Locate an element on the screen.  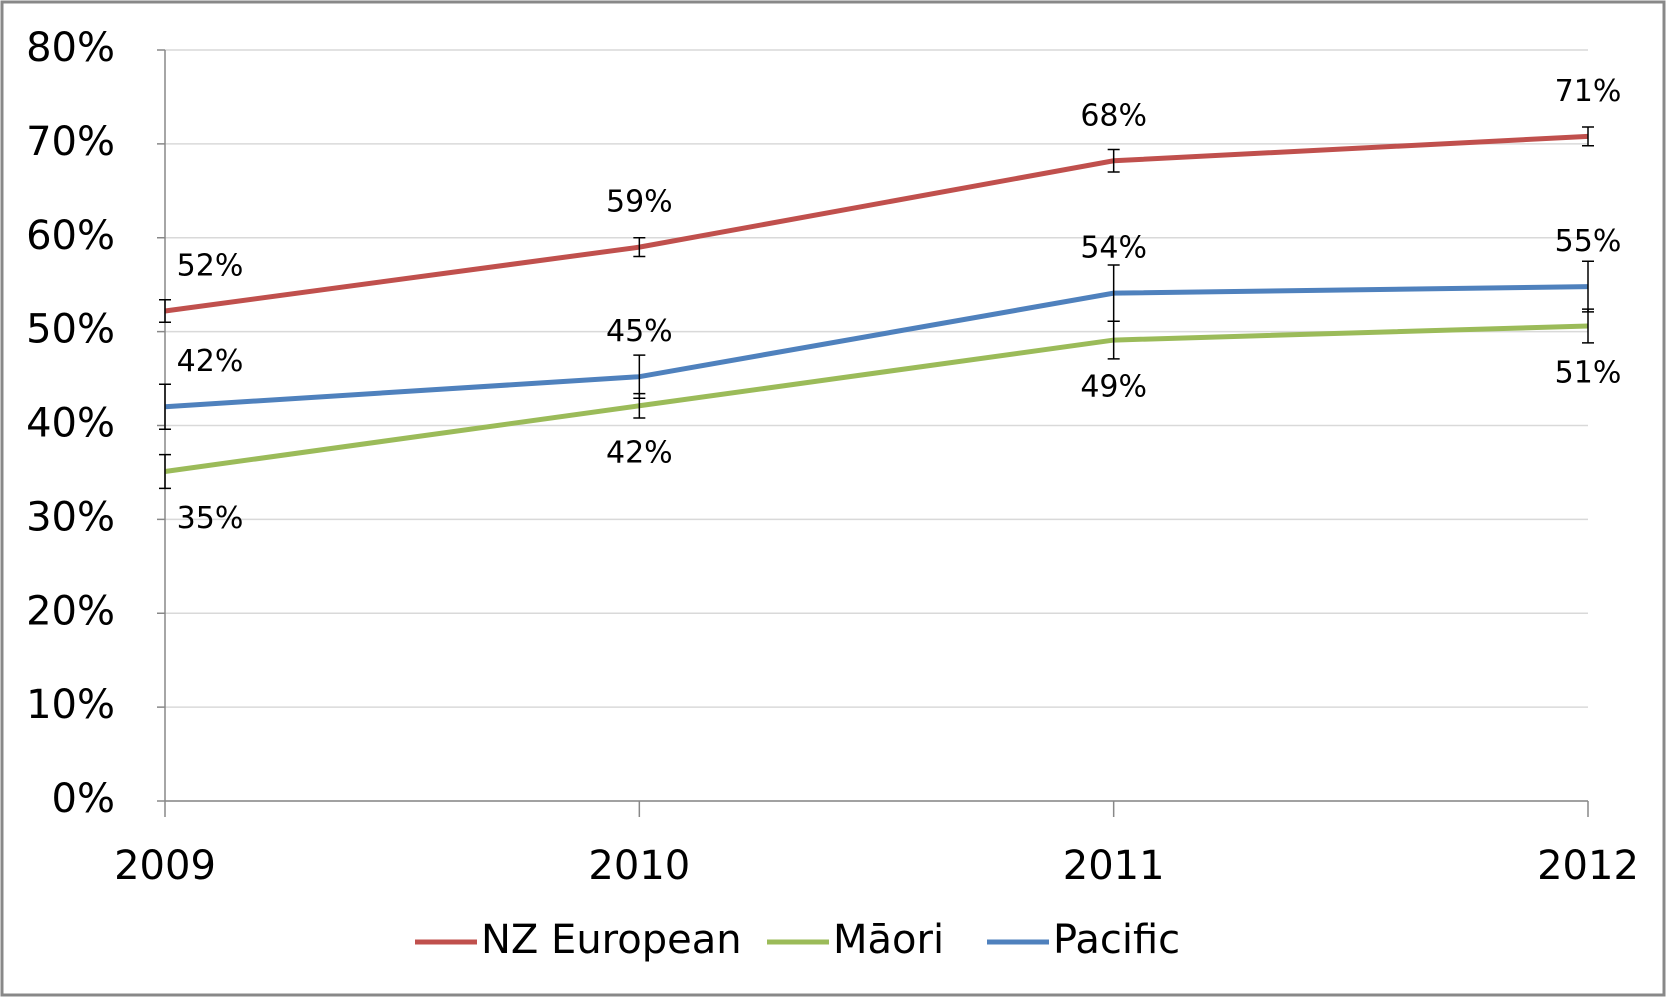
y-tick-label: 60% is located at coordinates (70, 236).